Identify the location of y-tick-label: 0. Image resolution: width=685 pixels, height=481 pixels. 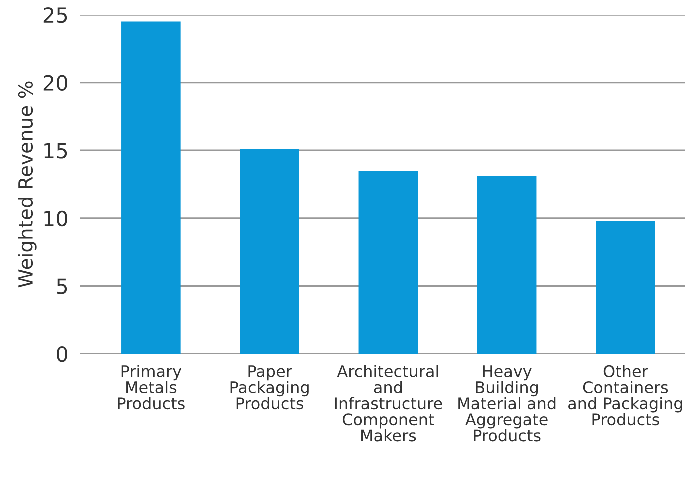
(62, 354).